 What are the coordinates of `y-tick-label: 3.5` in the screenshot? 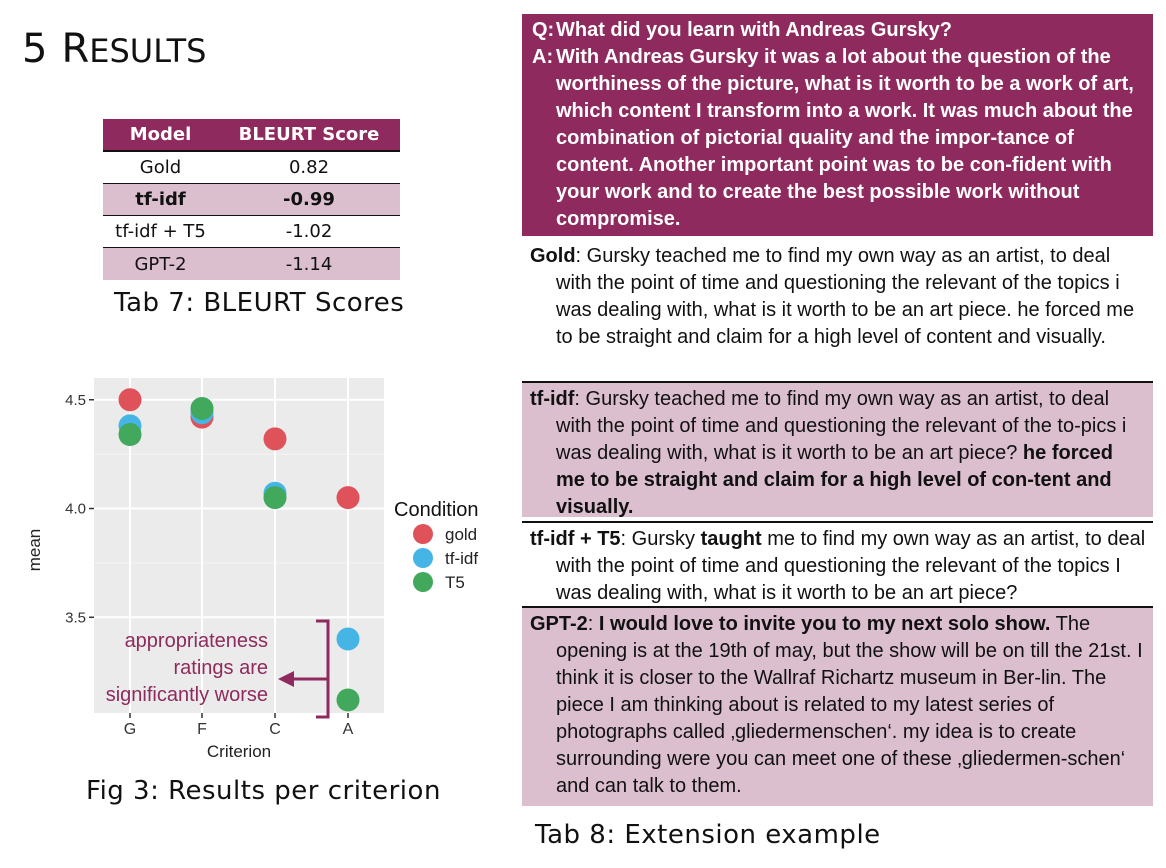 It's located at (75, 617).